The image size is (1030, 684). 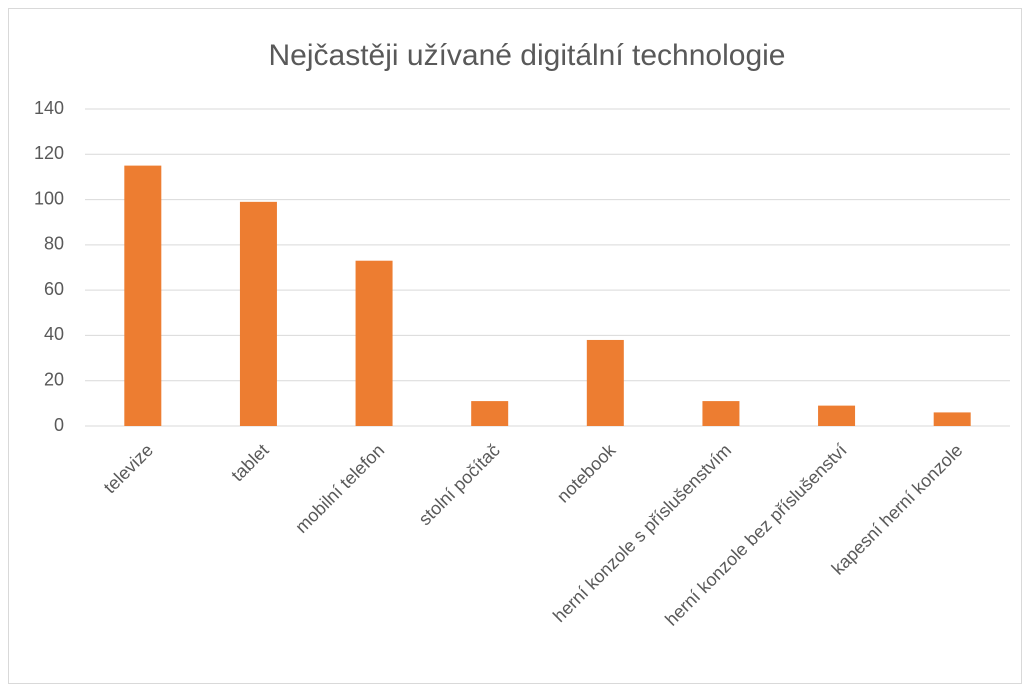 What do you see at coordinates (54, 379) in the screenshot?
I see `y-tick-label: 20` at bounding box center [54, 379].